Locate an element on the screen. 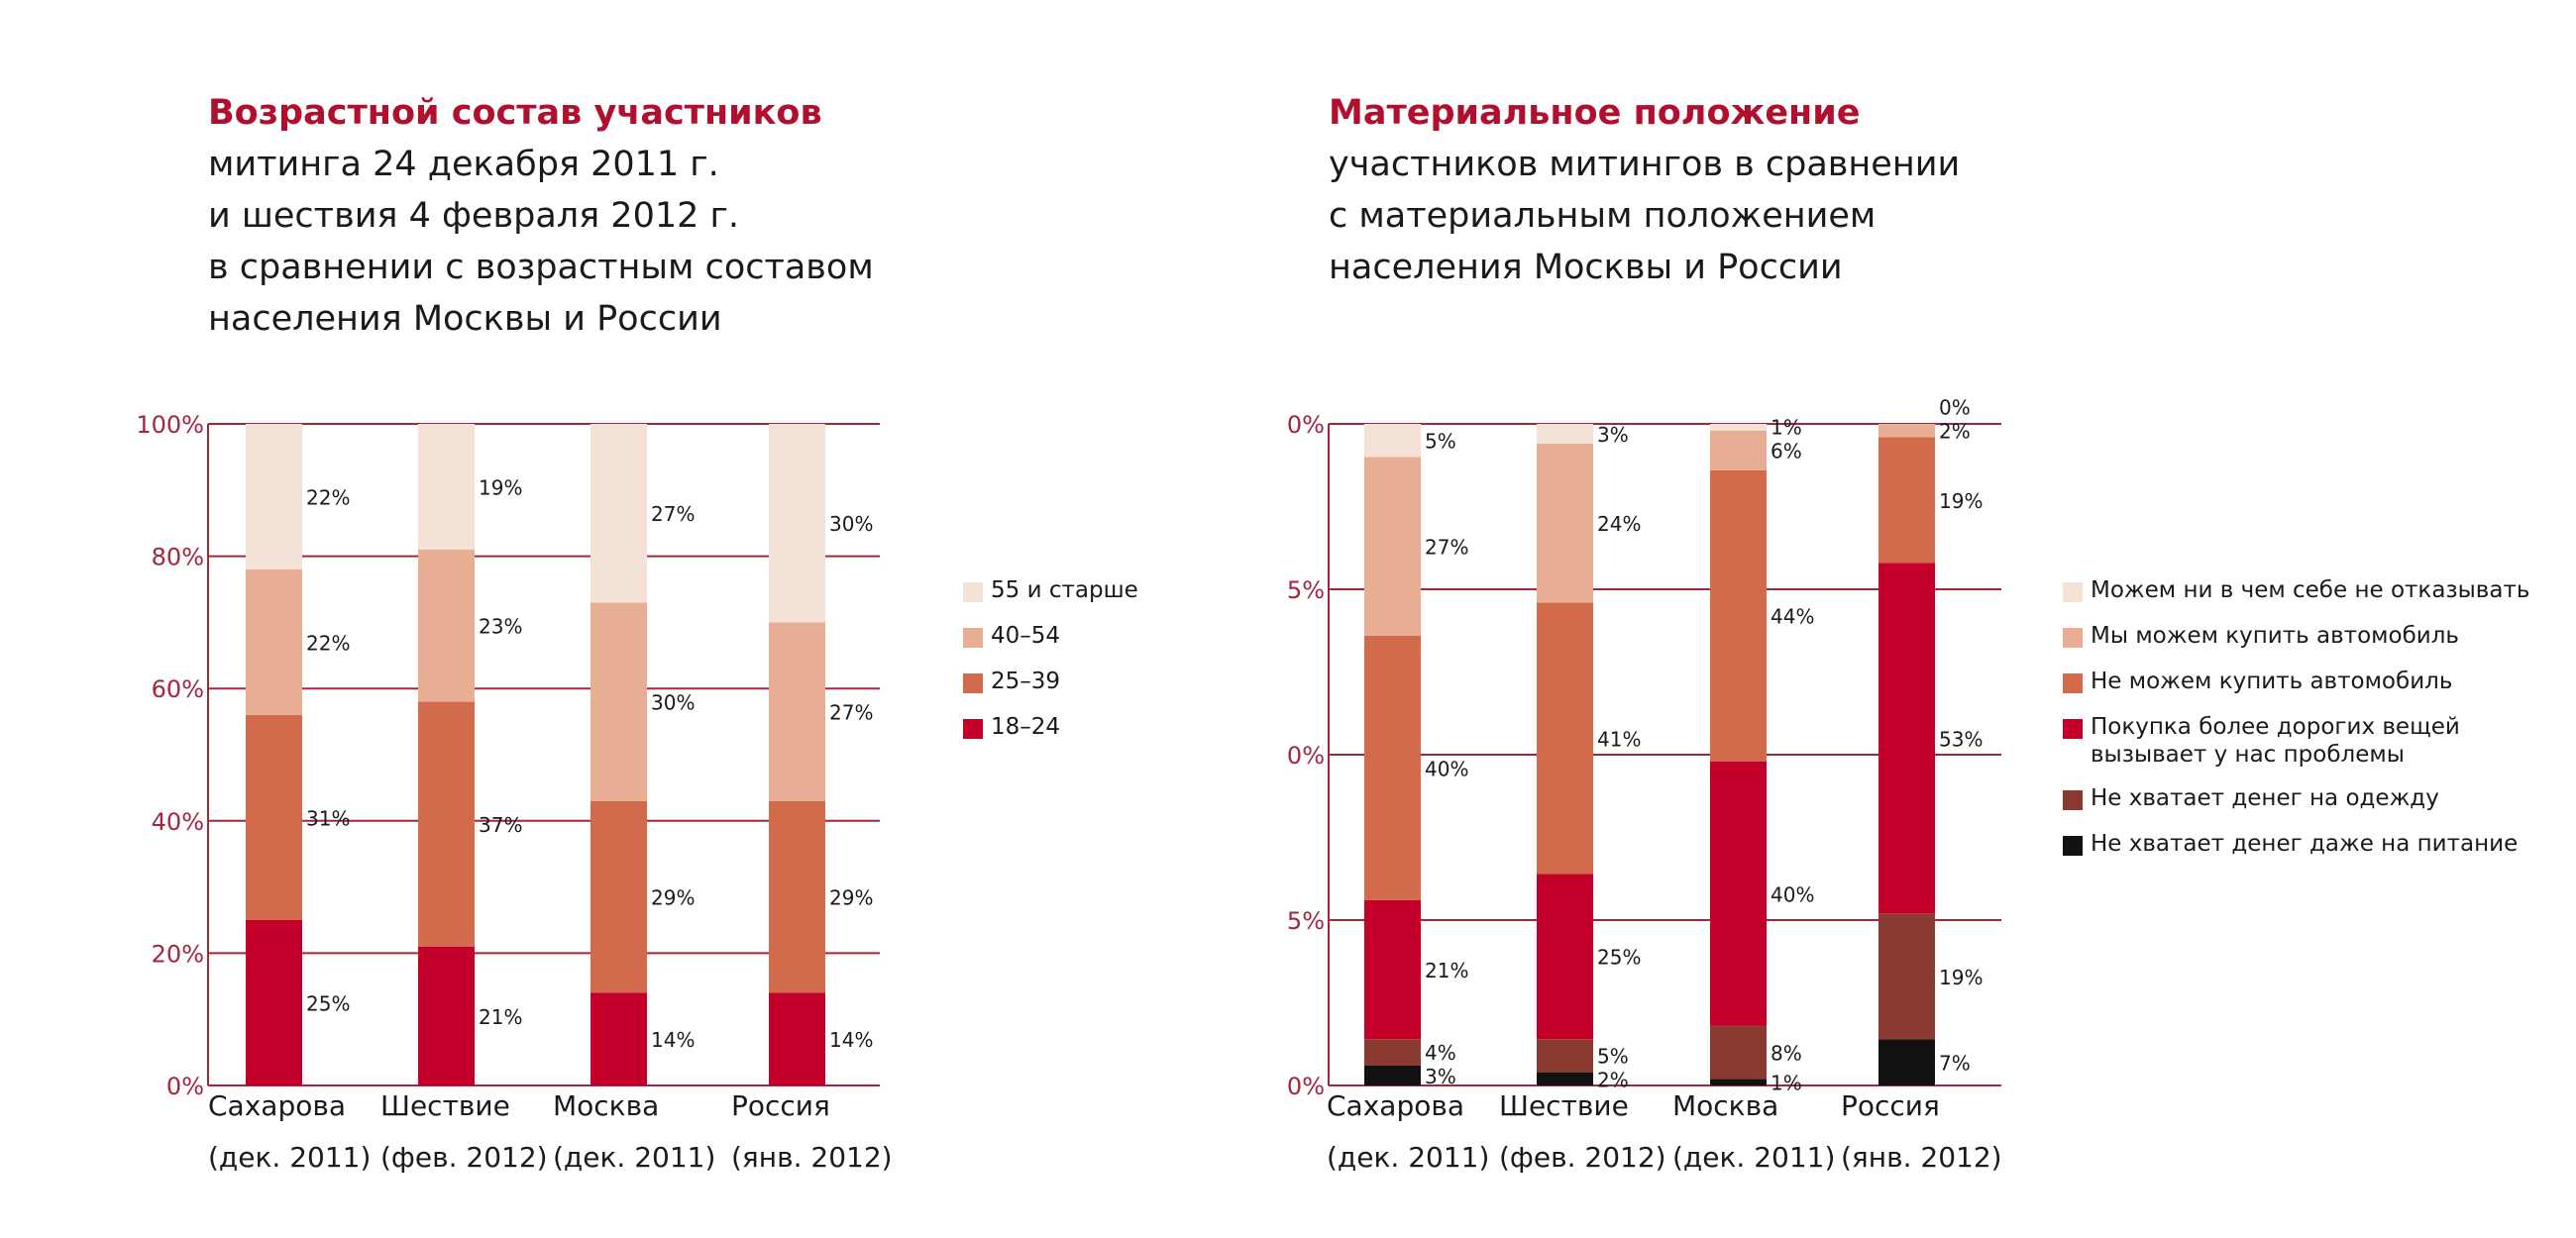 This screenshot has height=1238, width=2576. data-label: 4% is located at coordinates (1440, 1053).